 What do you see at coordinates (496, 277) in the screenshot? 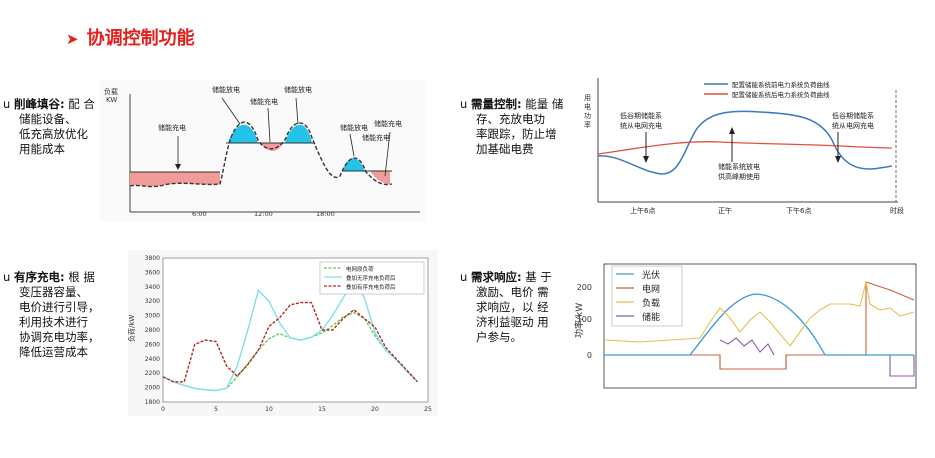
I see `item-label: 需求响应:` at bounding box center [496, 277].